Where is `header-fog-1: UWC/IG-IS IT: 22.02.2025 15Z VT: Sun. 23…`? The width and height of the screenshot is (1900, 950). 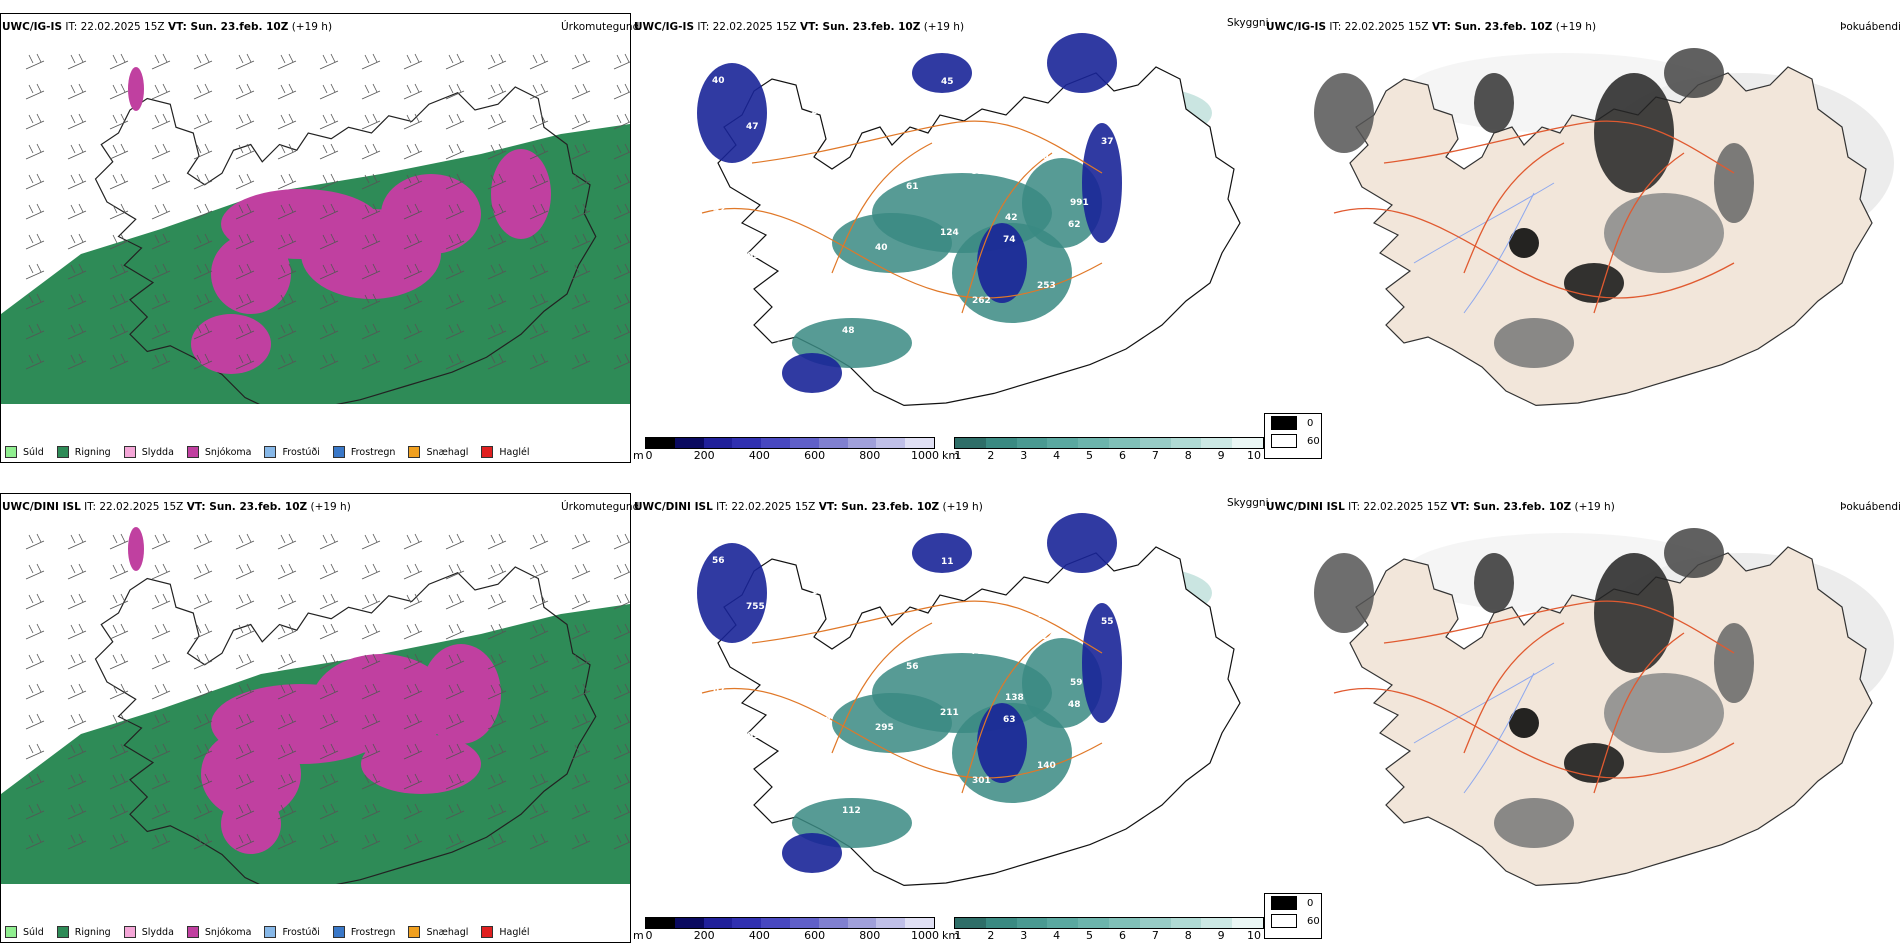 header-fog-1: UWC/IG-IS IT: 22.02.2025 15Z VT: Sun. 23… is located at coordinates (1431, 27).